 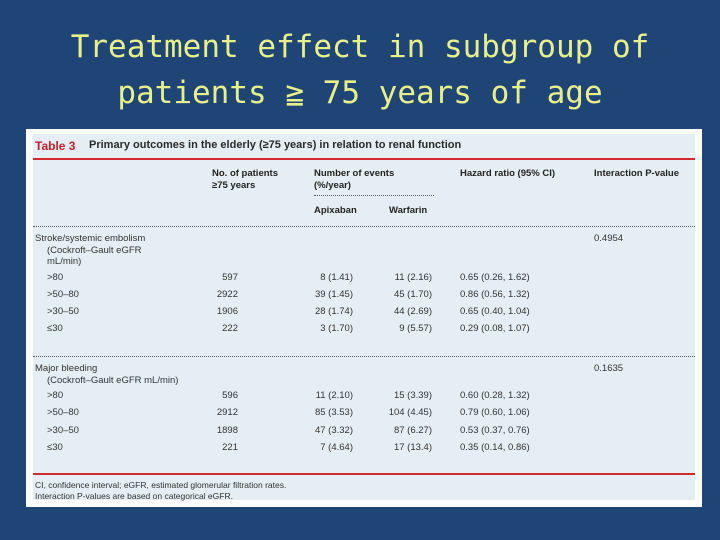 I want to click on row-hazard-ratio: 0.65 (0.40, 1.04), so click(x=495, y=312).